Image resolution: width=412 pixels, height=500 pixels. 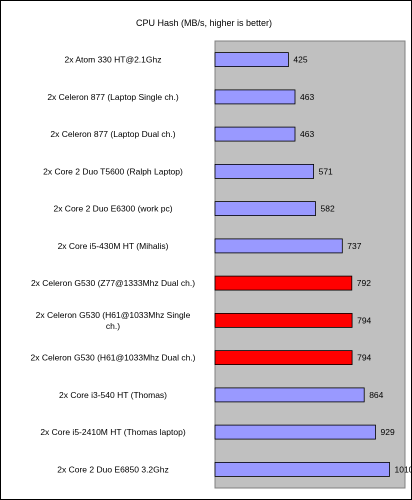 What do you see at coordinates (113, 395) in the screenshot?
I see `category-label: 2x Core i3-540 HT (Thomas)` at bounding box center [113, 395].